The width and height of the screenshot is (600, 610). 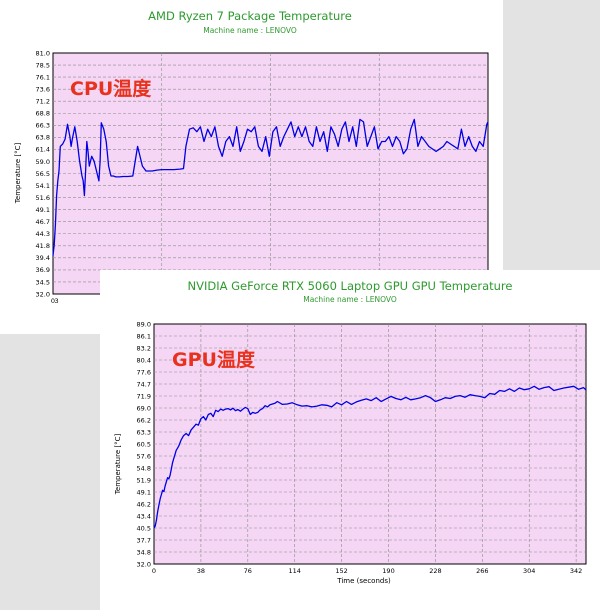 I want to click on gpu-y-tick-label: 86.1, so click(x=144, y=336).